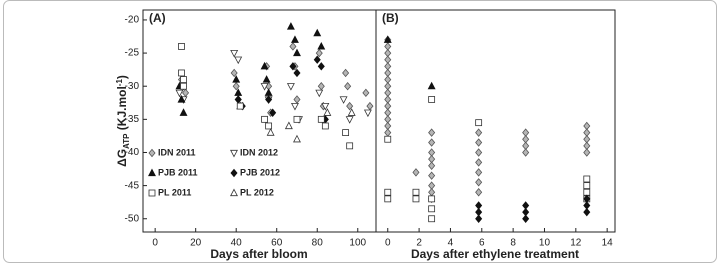  Describe the element at coordinates (260, 172) in the screenshot. I see `legend-label: PJB 2012` at that location.